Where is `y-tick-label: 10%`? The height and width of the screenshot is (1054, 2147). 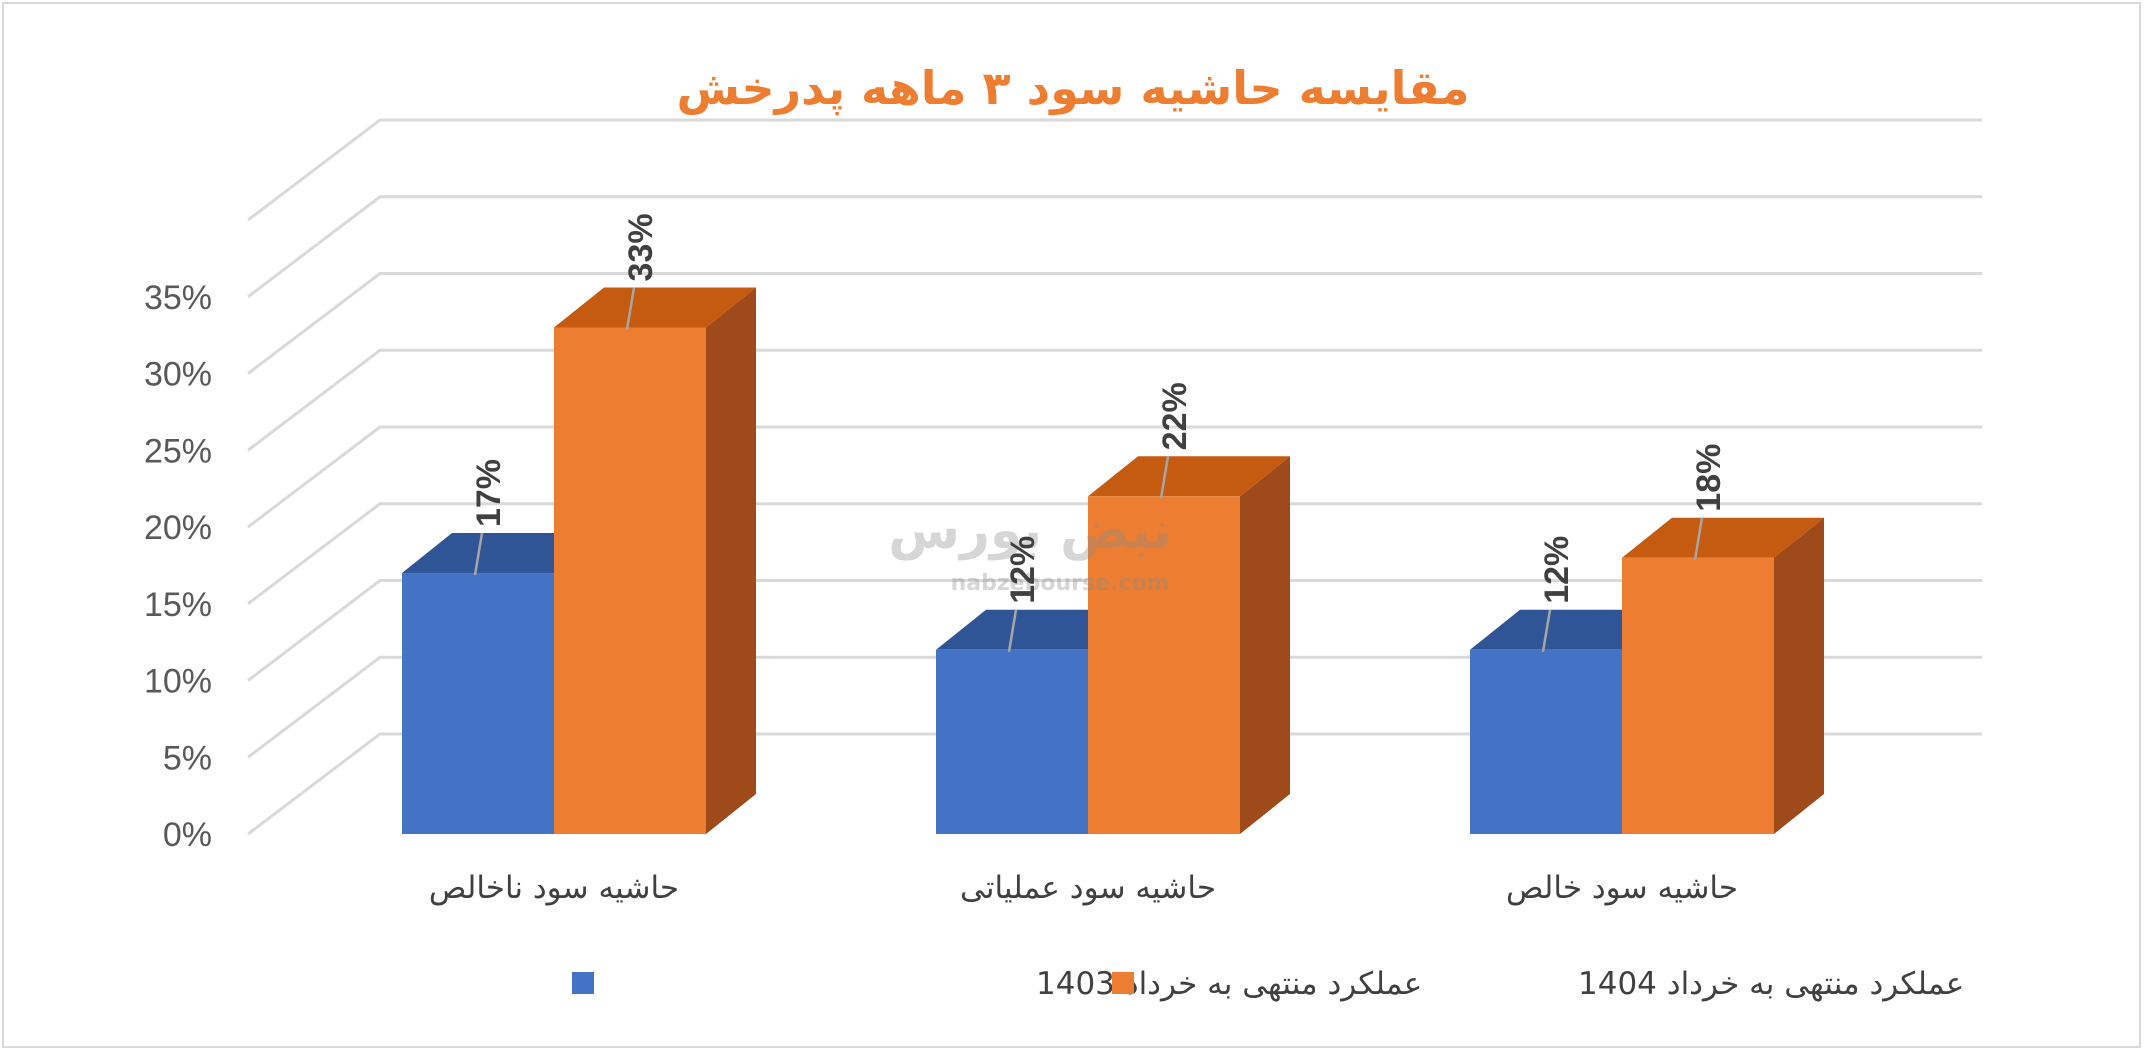
y-tick-label: 10% is located at coordinates (178, 682).